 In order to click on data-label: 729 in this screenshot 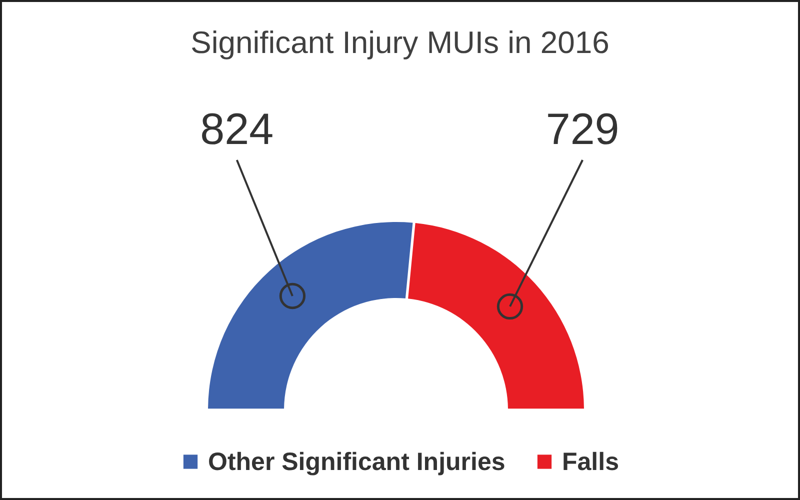, I will do `click(583, 129)`.